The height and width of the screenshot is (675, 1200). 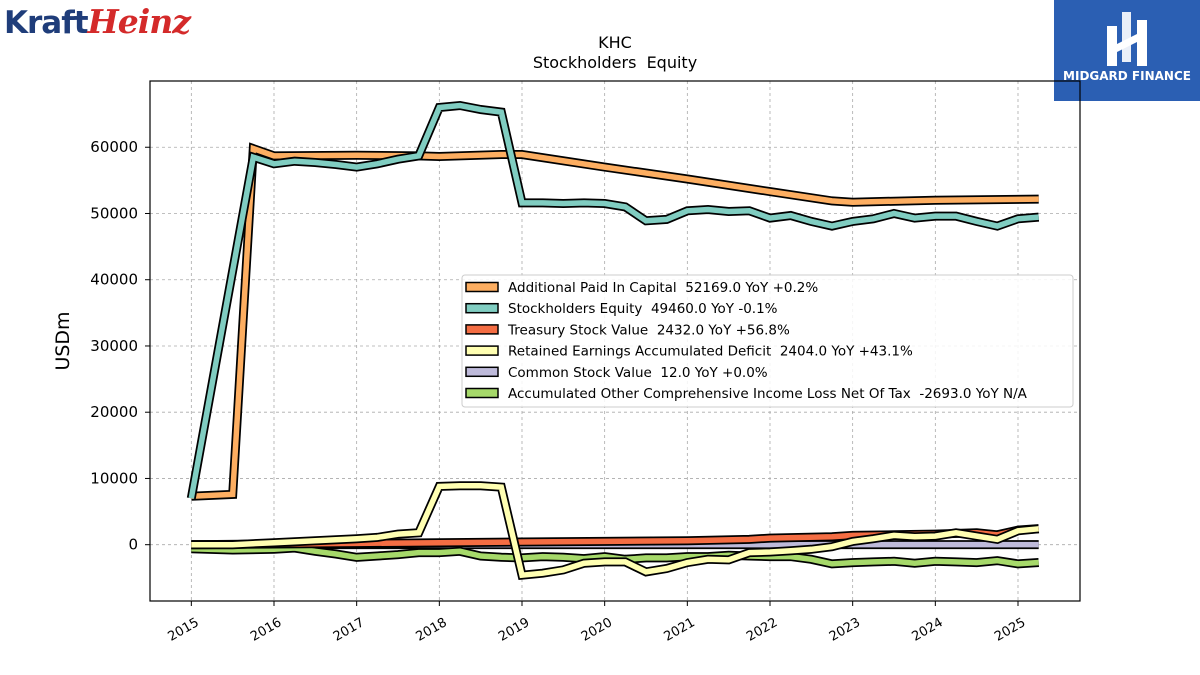 I want to click on y-tick-label: 0, so click(x=133, y=545).